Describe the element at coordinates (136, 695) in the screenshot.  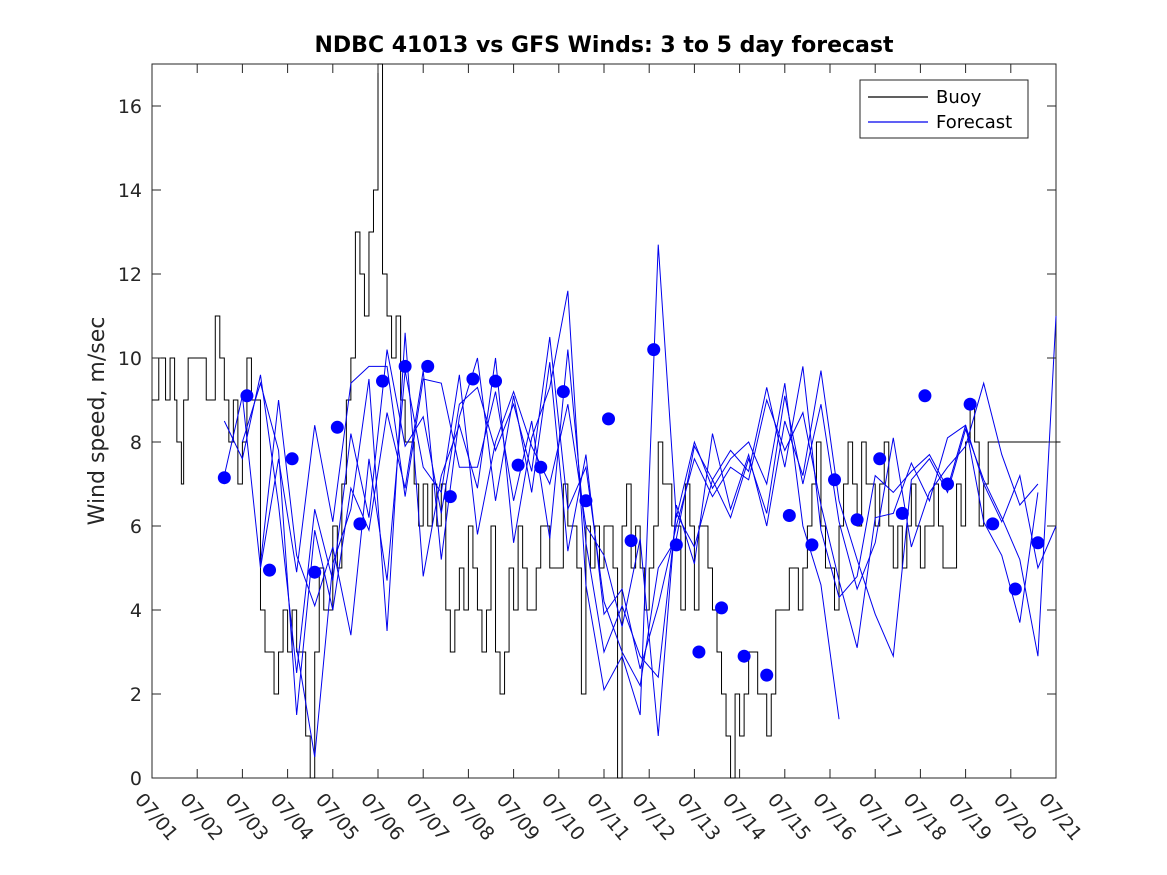
I see `y-tick-label: 2` at that location.